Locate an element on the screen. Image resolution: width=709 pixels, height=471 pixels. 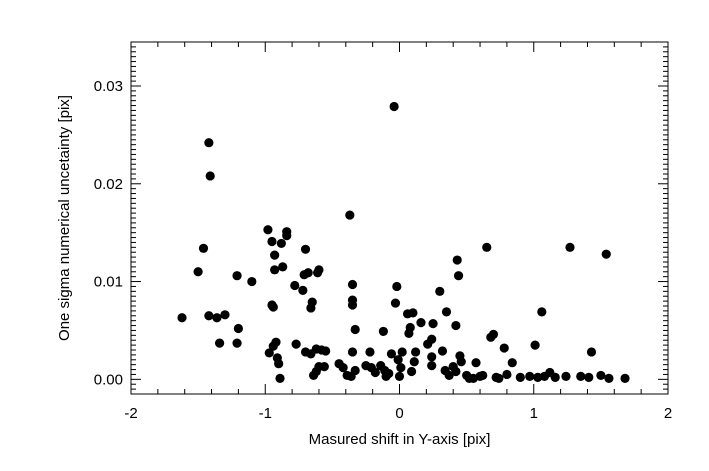
x-tick-label: 1 is located at coordinates (534, 413).